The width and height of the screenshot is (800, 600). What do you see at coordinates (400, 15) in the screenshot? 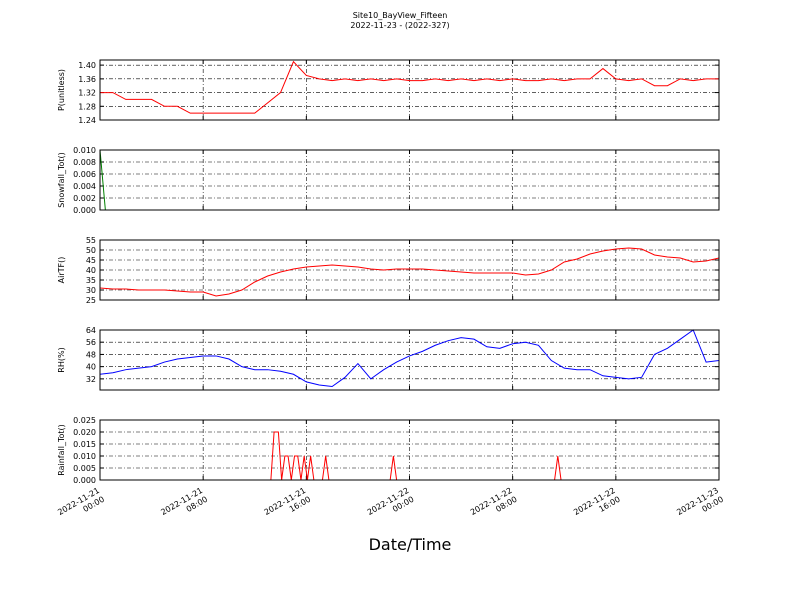
I see `chart-title: Site10_BayView_Fifteen` at bounding box center [400, 15].